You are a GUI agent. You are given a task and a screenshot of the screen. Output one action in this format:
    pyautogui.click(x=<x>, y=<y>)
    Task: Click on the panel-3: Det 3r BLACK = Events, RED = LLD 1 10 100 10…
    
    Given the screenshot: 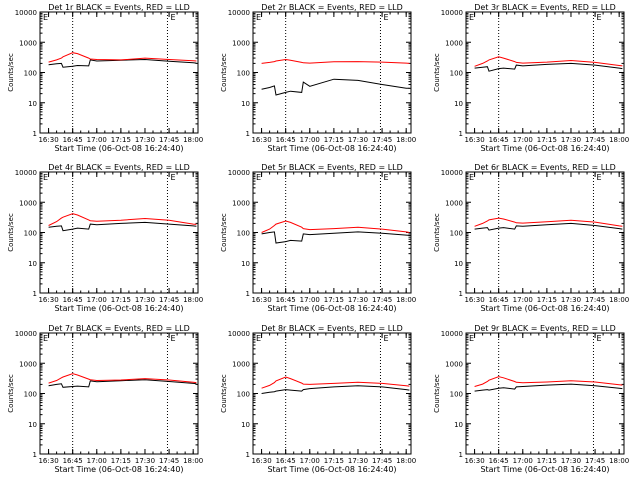 What is the action you would take?
    pyautogui.click(x=531, y=78)
    